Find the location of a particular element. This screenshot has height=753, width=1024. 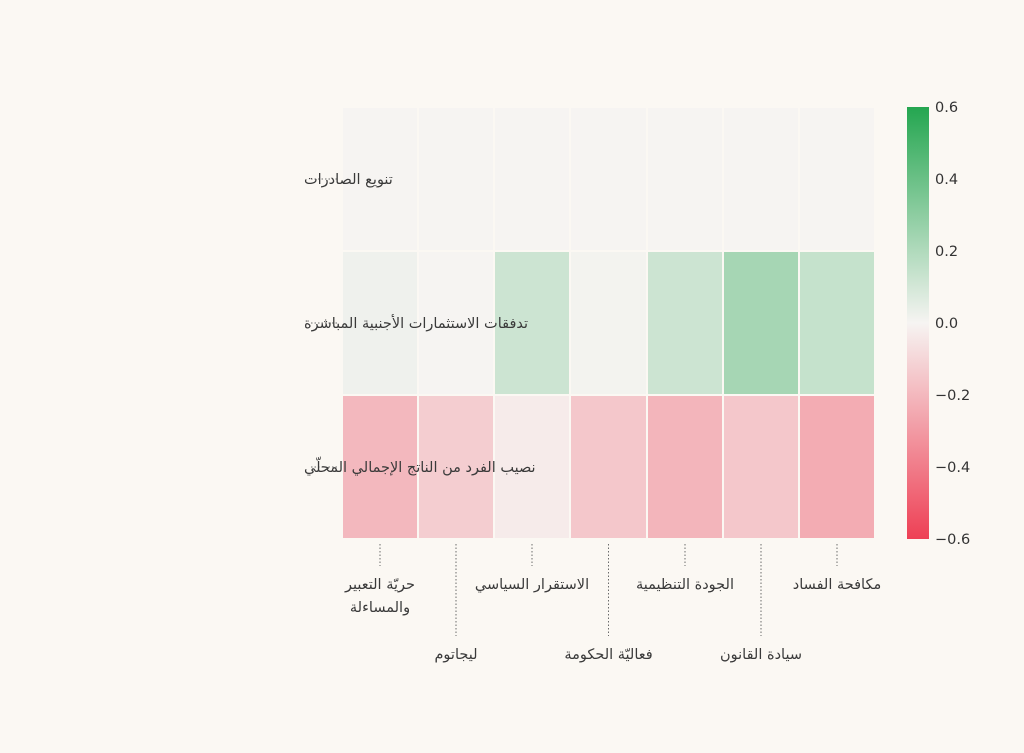

colorbar-tick-label: 0.6 is located at coordinates (946, 108).